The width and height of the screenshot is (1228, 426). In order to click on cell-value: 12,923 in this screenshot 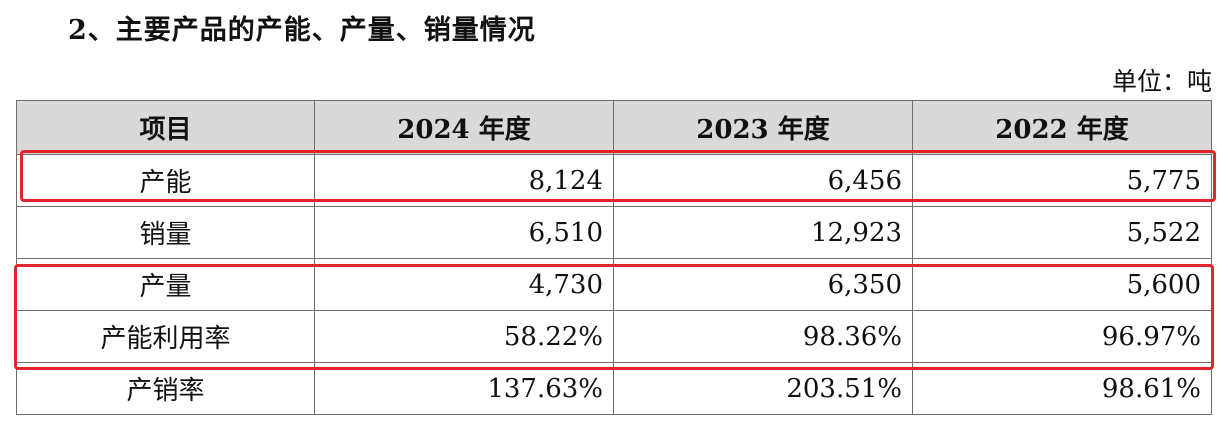, I will do `click(763, 232)`.